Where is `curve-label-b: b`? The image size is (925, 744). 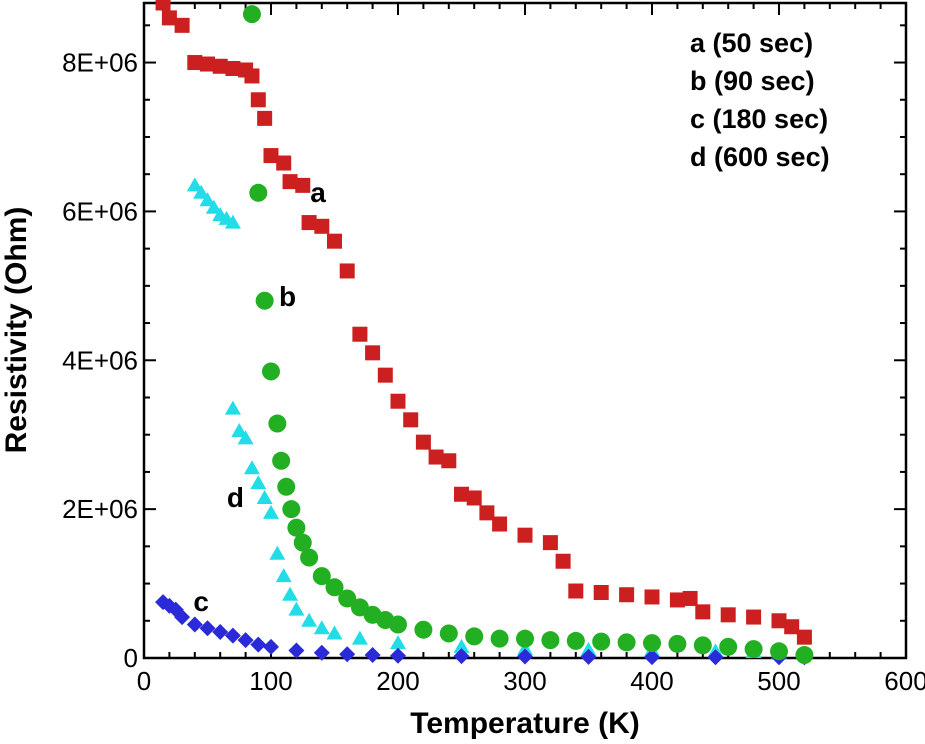 curve-label-b: b is located at coordinates (287, 296).